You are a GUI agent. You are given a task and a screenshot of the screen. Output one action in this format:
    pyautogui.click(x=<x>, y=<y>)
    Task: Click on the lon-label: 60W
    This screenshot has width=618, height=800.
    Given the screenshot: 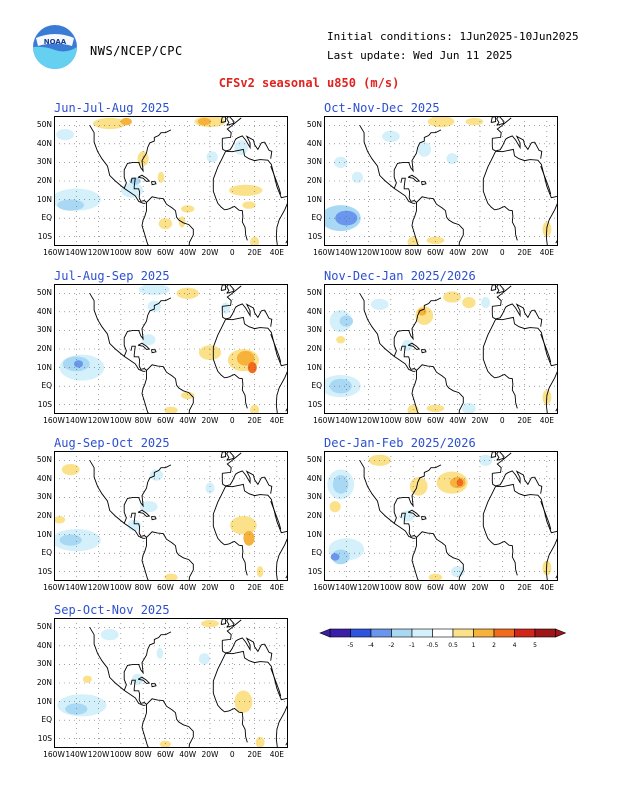 What is the action you would take?
    pyautogui.click(x=165, y=252)
    